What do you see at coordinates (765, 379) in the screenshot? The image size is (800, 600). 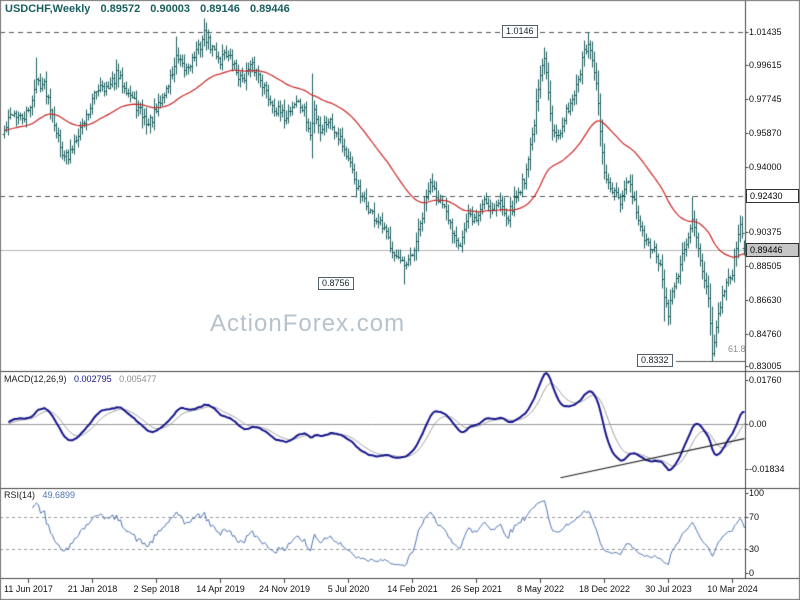 I see `macd-axis-tick: 0.01760` at bounding box center [765, 379].